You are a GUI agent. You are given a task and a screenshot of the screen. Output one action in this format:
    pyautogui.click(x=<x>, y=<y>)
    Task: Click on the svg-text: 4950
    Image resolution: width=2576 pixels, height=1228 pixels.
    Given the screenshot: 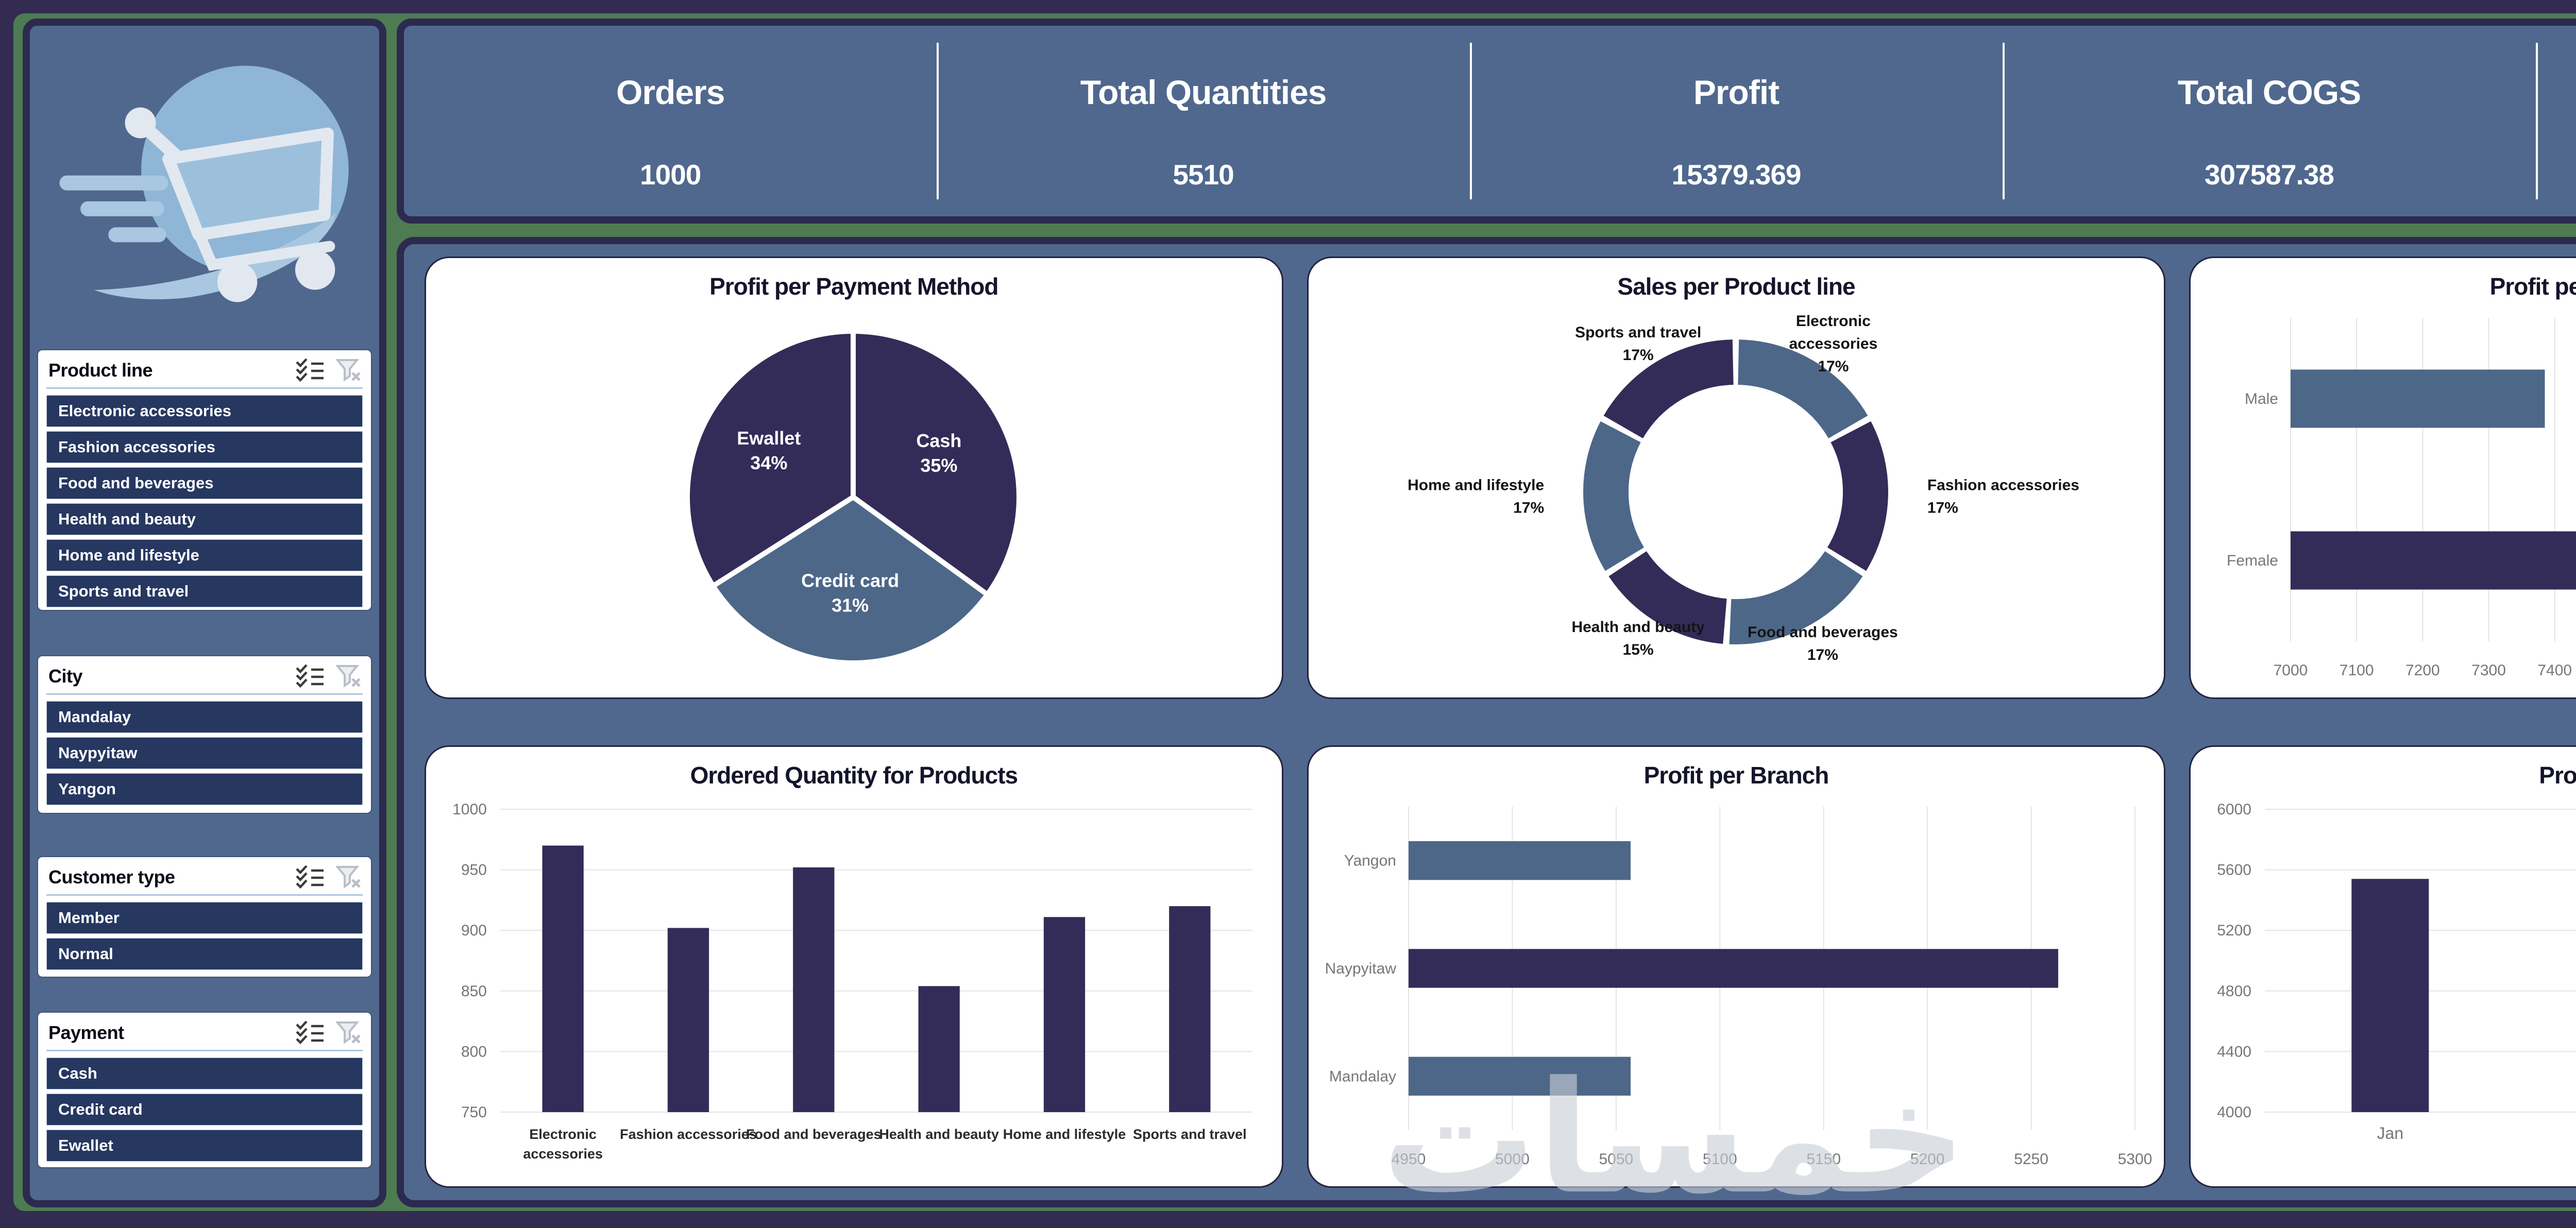 What is the action you would take?
    pyautogui.click(x=1408, y=1159)
    